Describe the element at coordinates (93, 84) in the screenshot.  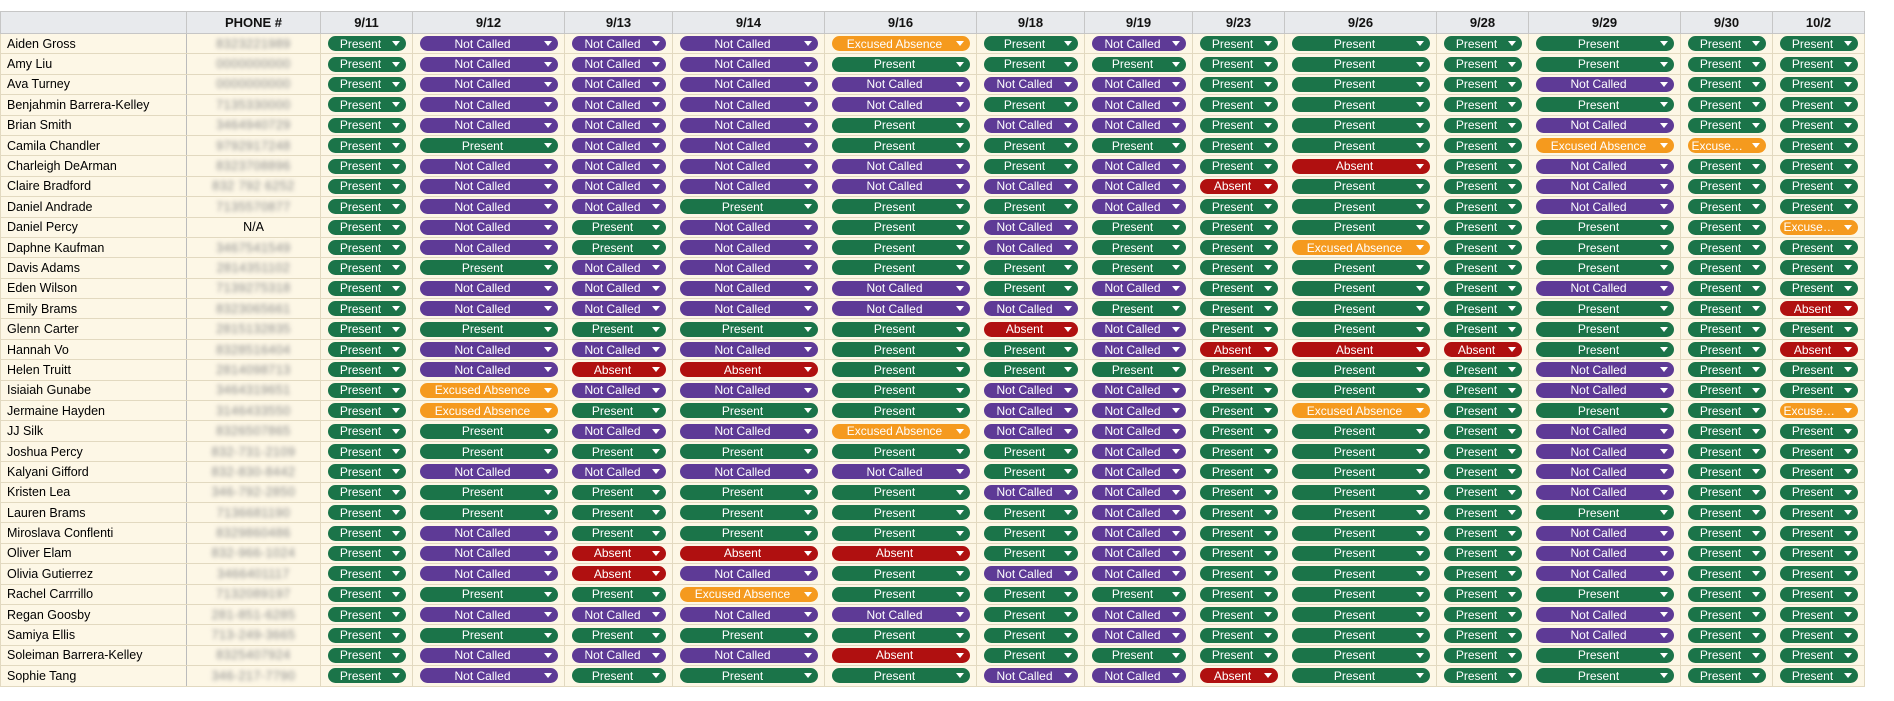
I see `student-name-cell: Ava Turney` at that location.